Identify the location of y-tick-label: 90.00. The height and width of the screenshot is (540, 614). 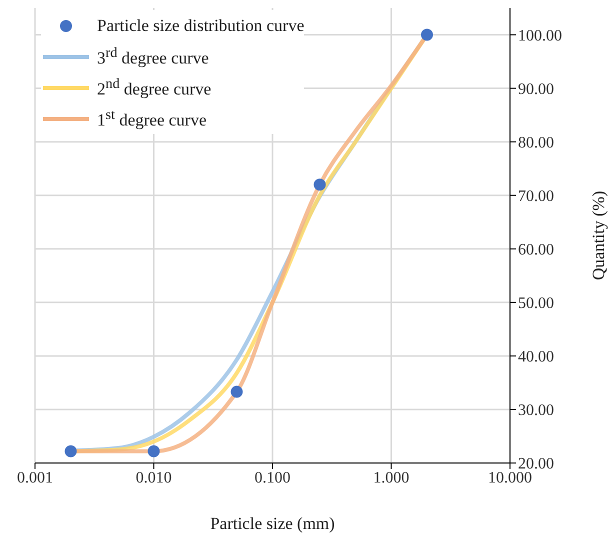
(536, 89).